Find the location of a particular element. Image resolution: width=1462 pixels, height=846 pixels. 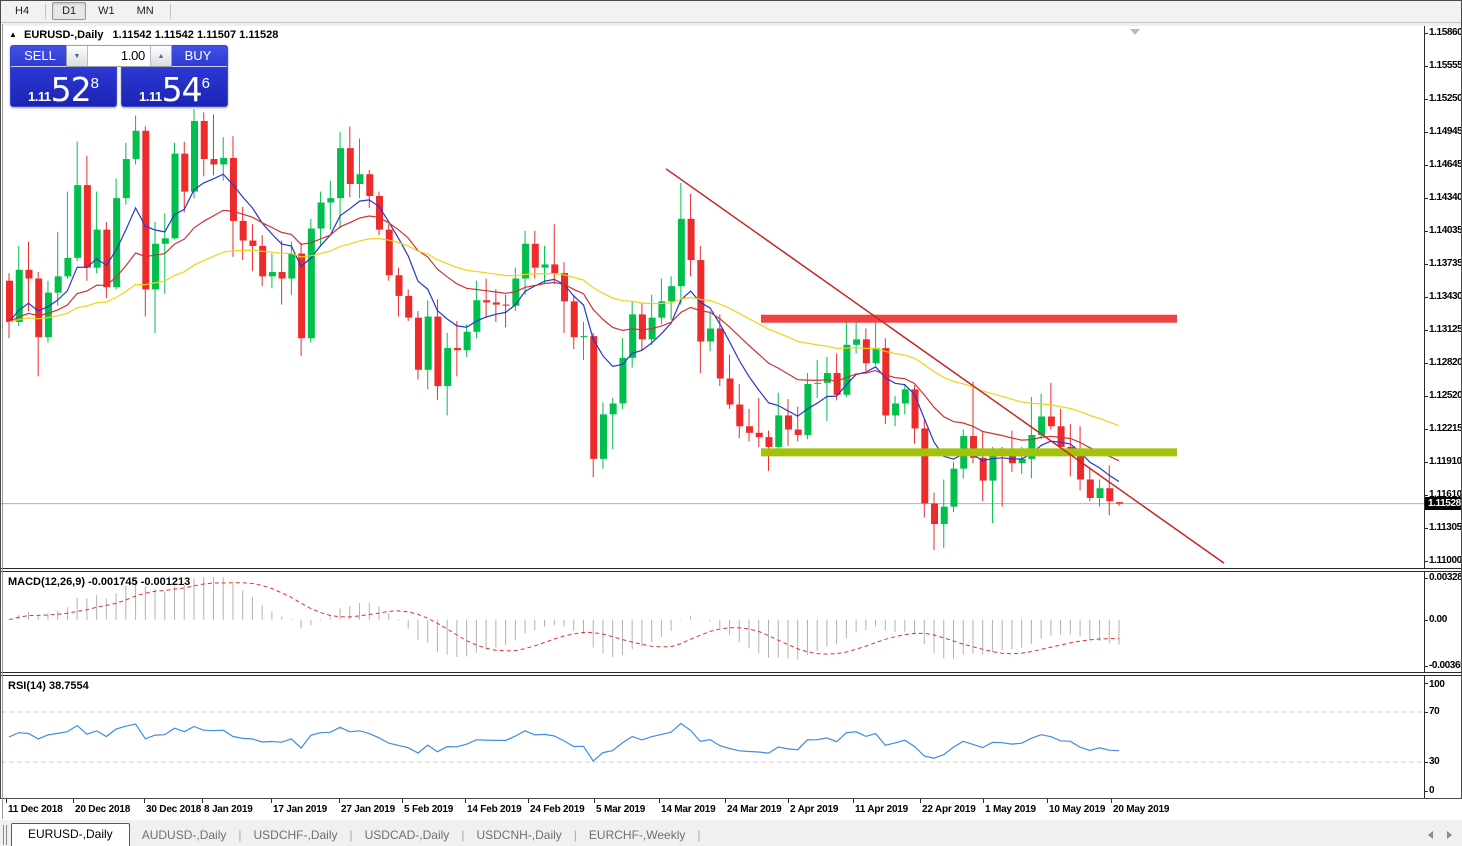

timeframe-button-mn: MN is located at coordinates (145, 11).